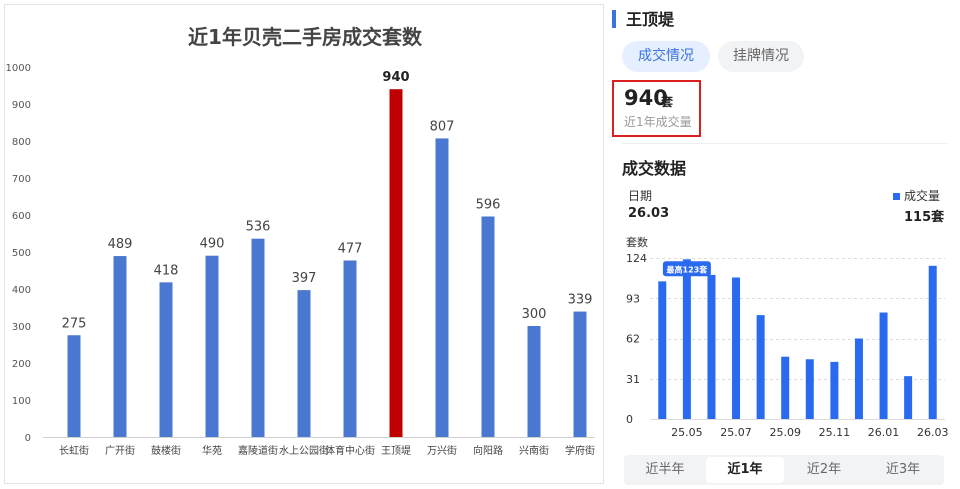  Describe the element at coordinates (534, 314) in the screenshot. I see `data-label: 300` at that location.